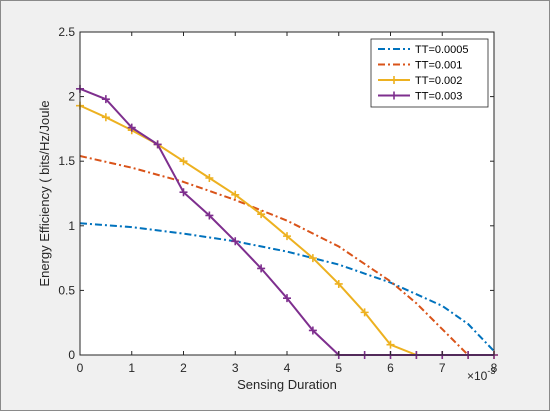  What do you see at coordinates (131, 368) in the screenshot?
I see `x-tick-label: 1` at bounding box center [131, 368].